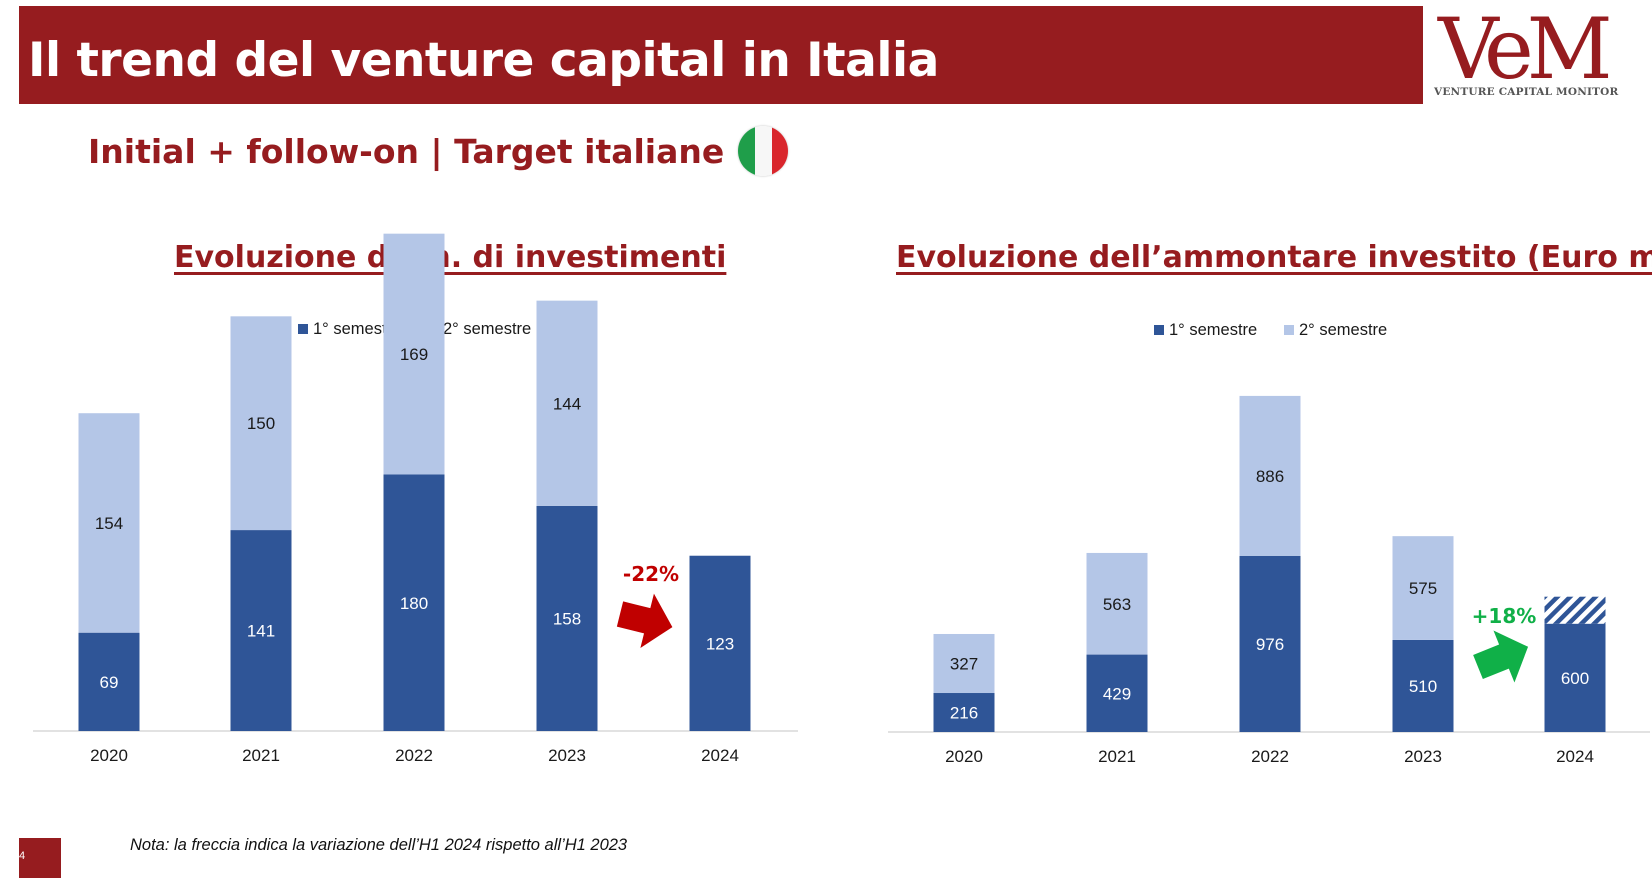  What do you see at coordinates (651, 574) in the screenshot?
I see `inv-change-label: -22%` at bounding box center [651, 574].